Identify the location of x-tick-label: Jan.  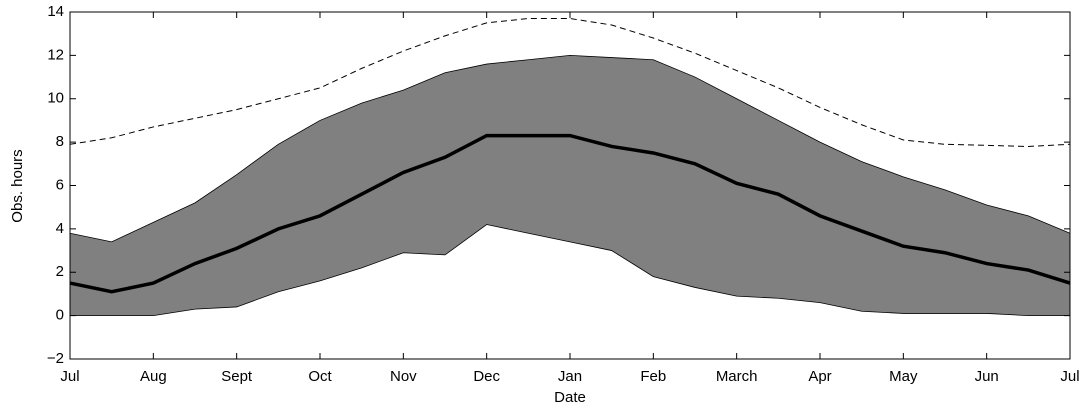
(570, 376).